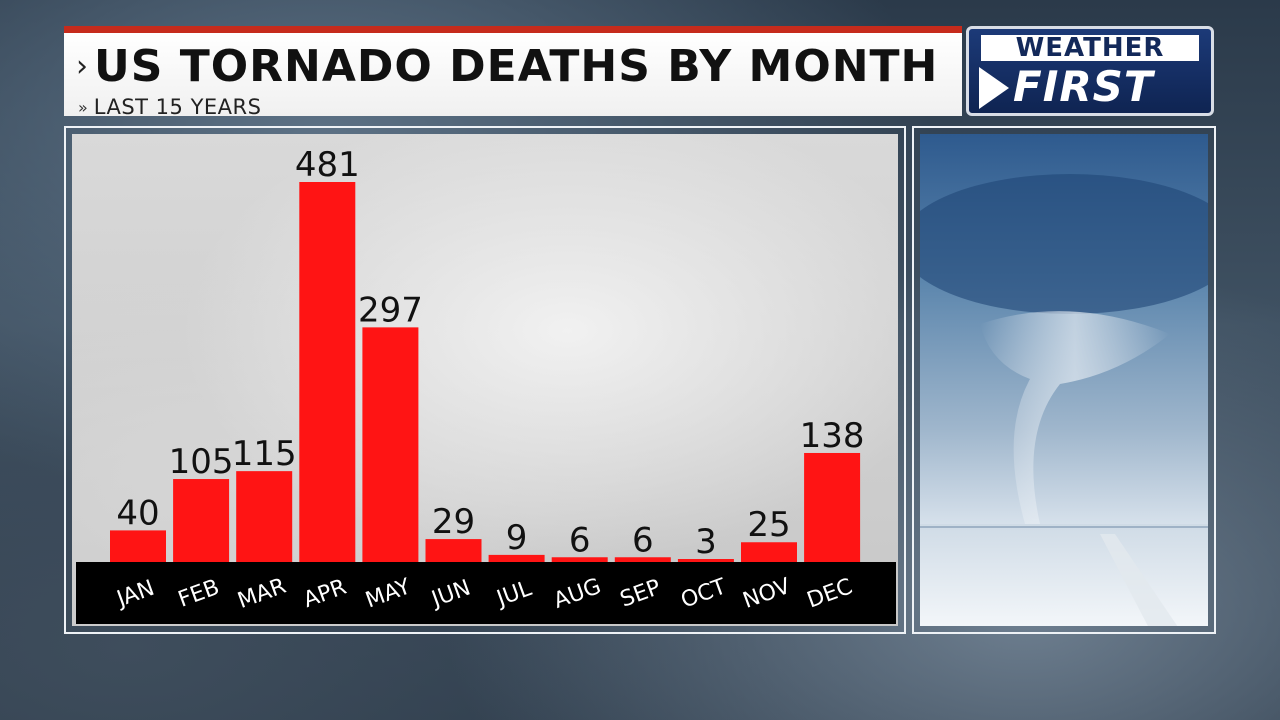  Describe the element at coordinates (769, 552) in the screenshot. I see `bar-nov` at that location.